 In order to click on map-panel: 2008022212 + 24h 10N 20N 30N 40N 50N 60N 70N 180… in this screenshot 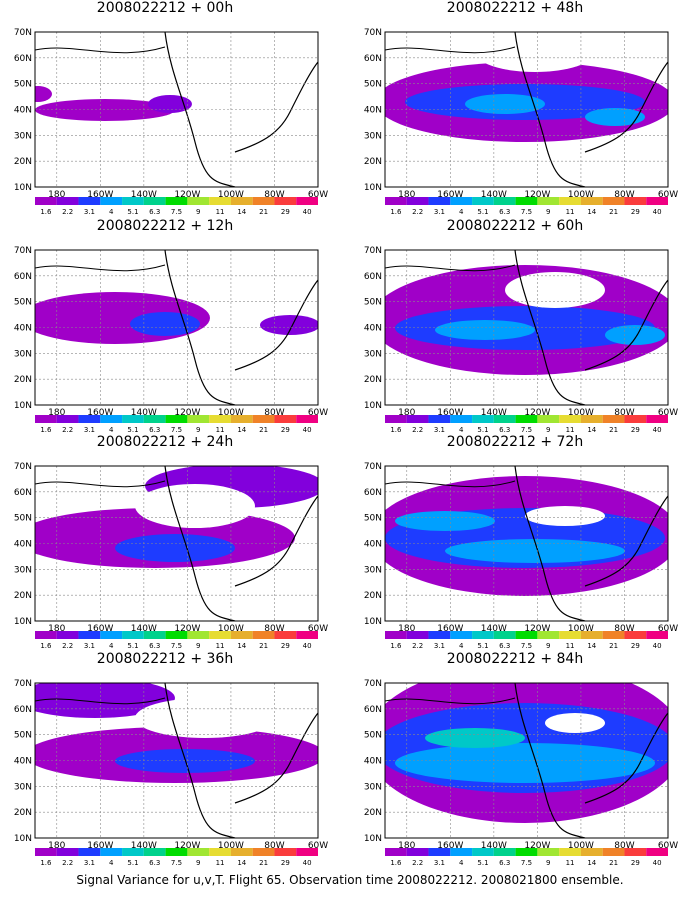, I will do `click(165, 543)`.